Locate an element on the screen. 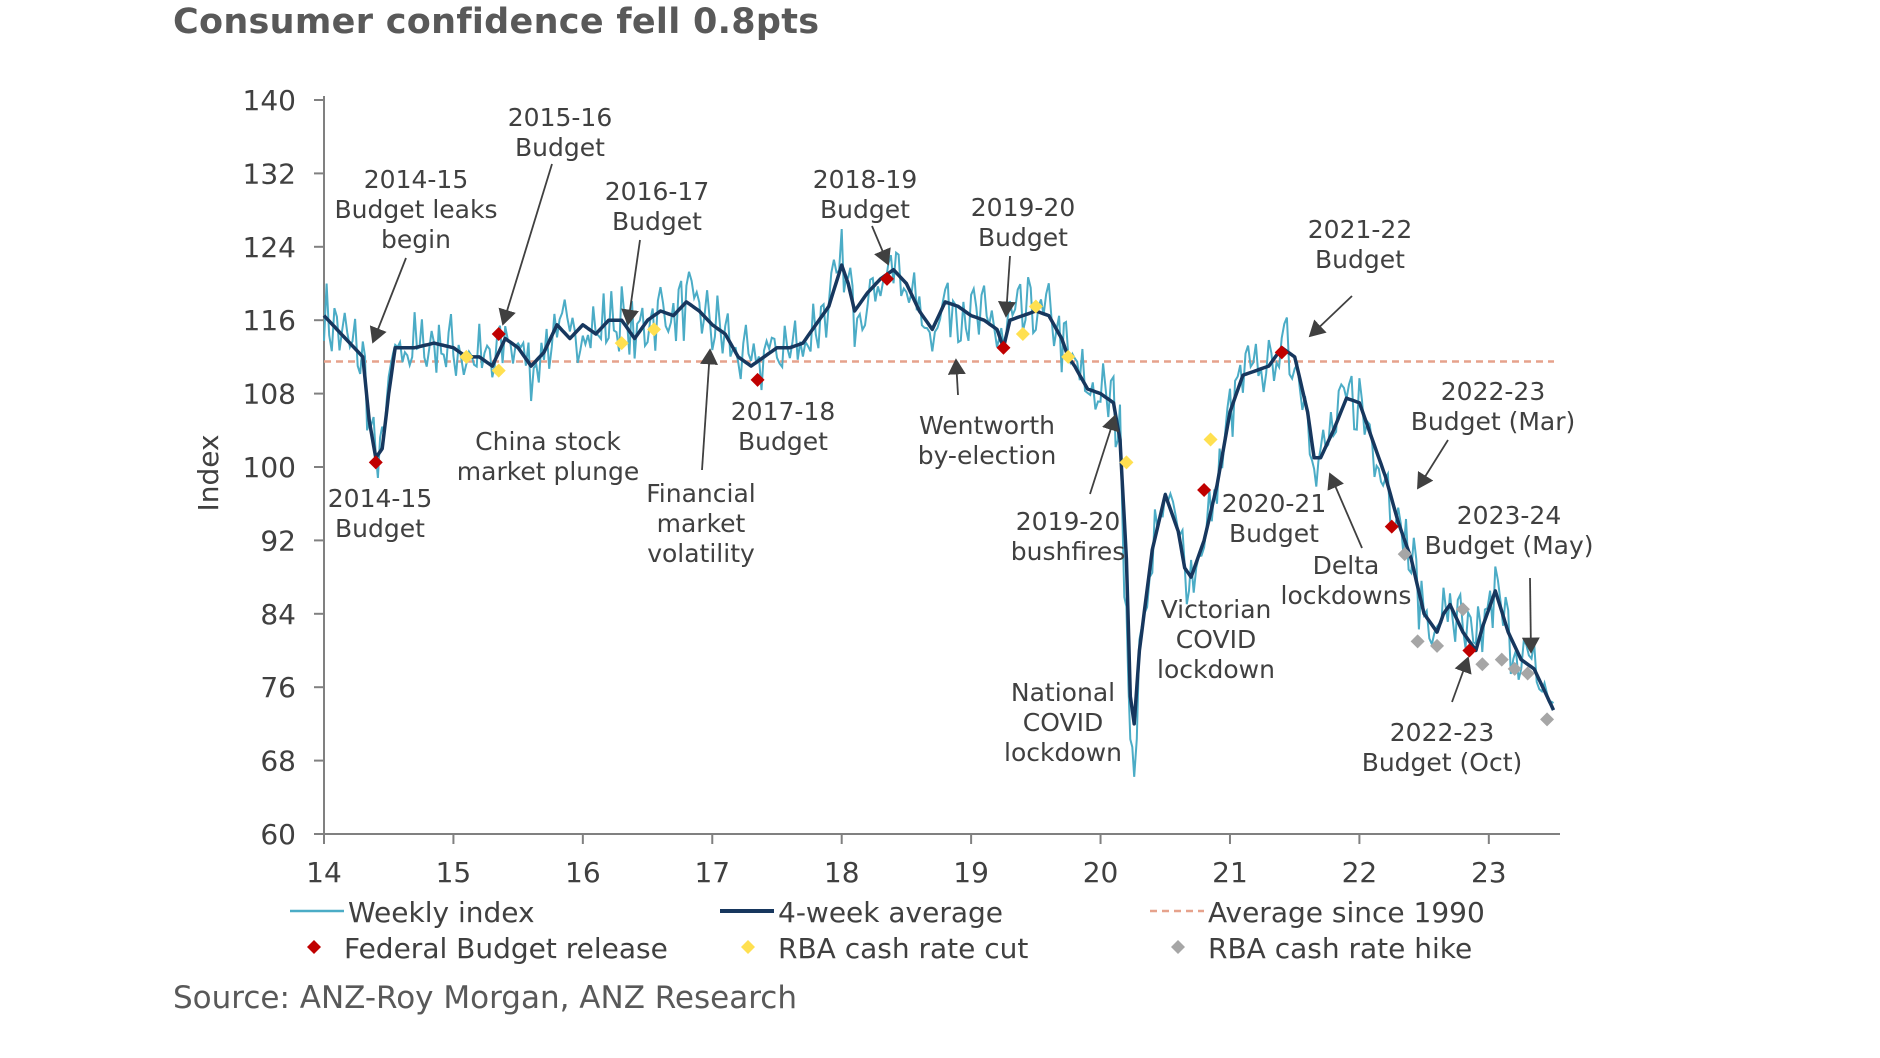  annotation-label: 2020-21 is located at coordinates (1274, 503).